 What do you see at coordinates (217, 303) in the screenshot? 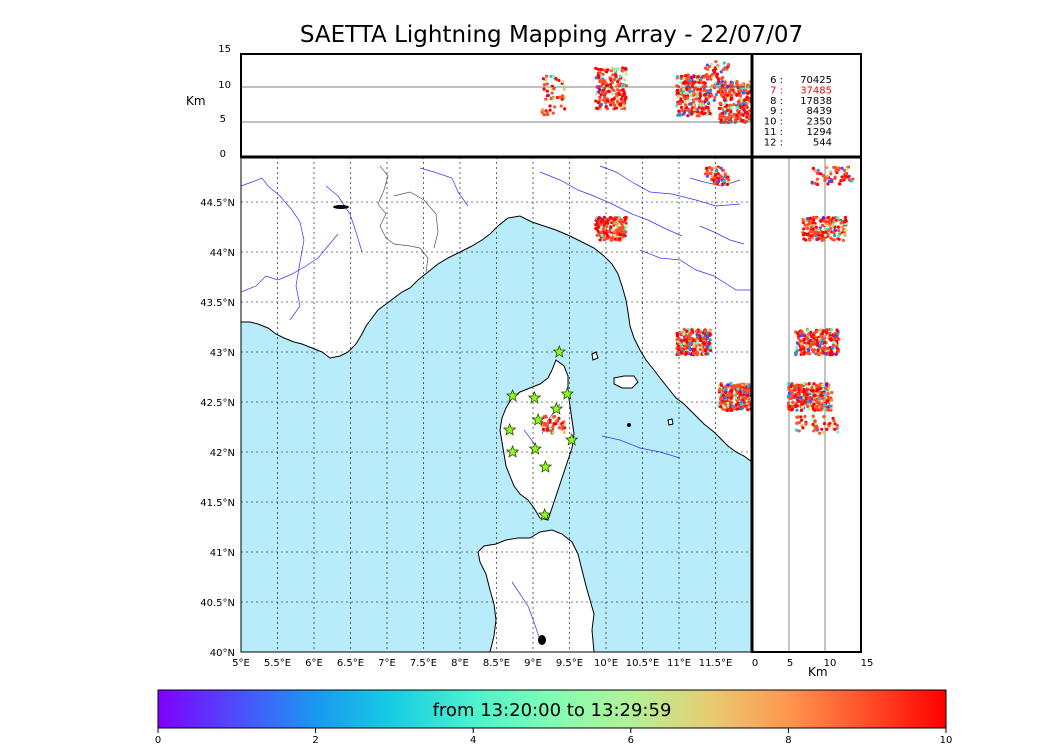
I see `latitude-tick: 43.5°N` at bounding box center [217, 303].